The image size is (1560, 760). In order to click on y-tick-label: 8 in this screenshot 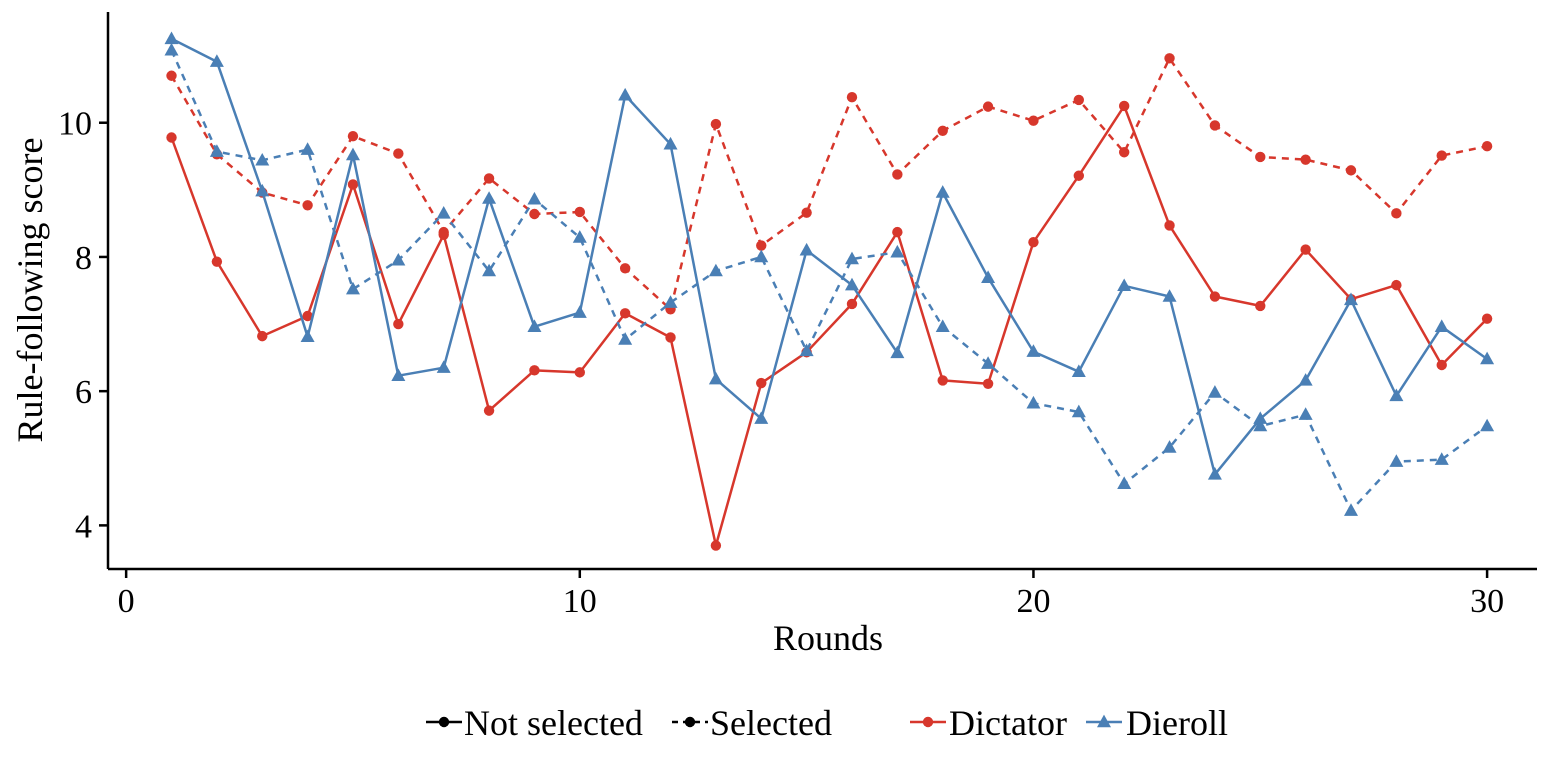, I will do `click(83, 258)`.